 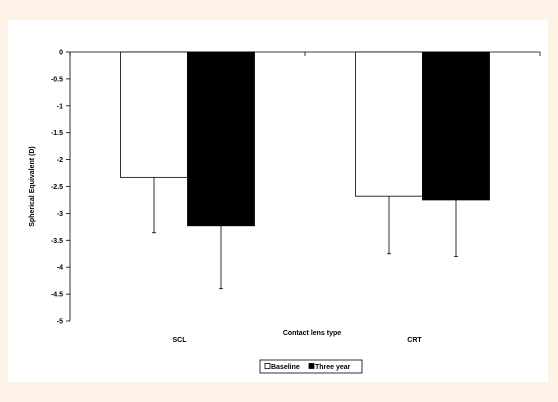 I want to click on legend-swatch-baseline, so click(x=267, y=366).